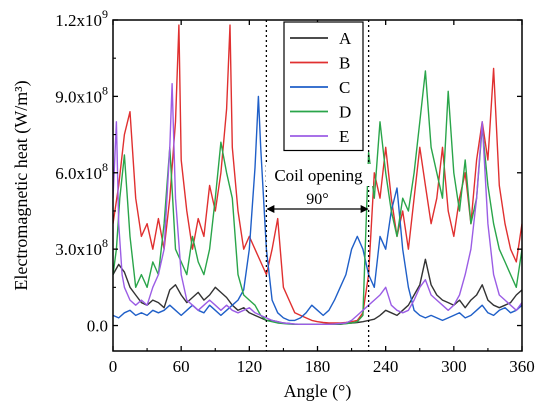 This screenshot has height=412, width=550. What do you see at coordinates (344, 63) in the screenshot?
I see `legend-label-b: B` at bounding box center [344, 63].